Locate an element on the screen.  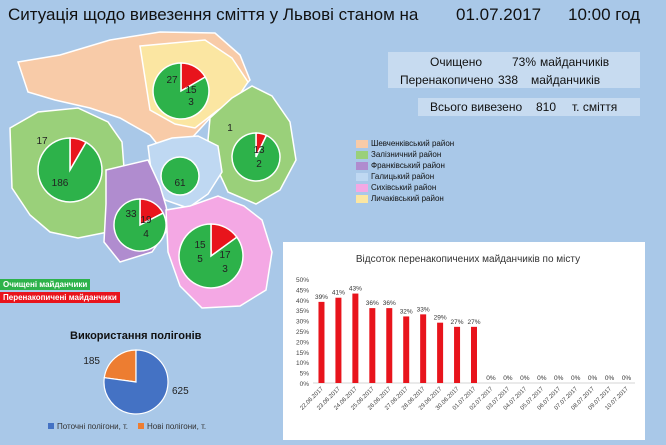
y-tick-label: 0% is located at coordinates (305, 384).